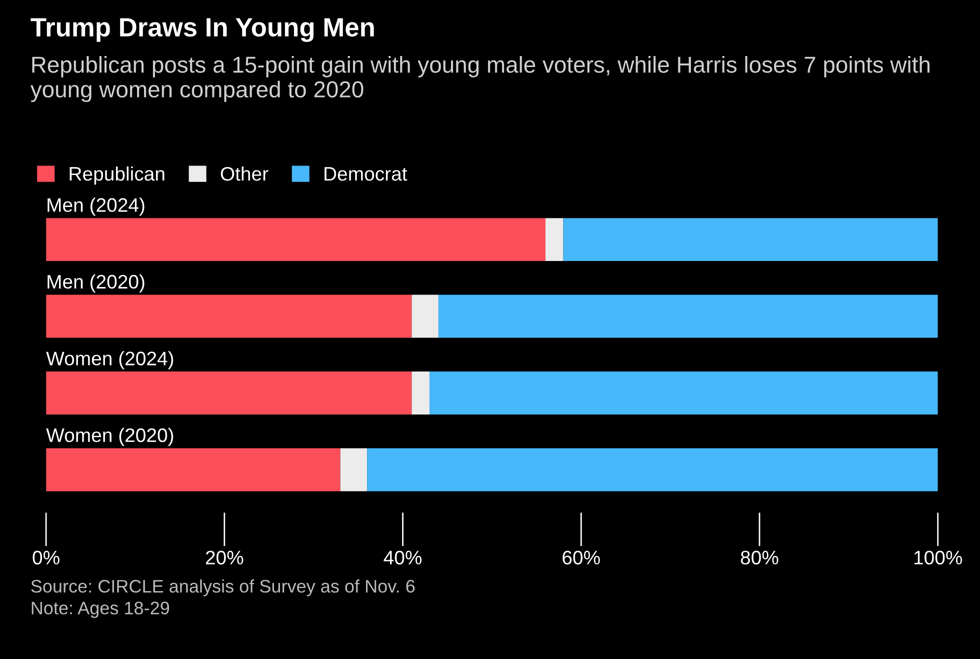 This screenshot has height=659, width=980. What do you see at coordinates (759, 557) in the screenshot?
I see `x-tick-label: 80%` at bounding box center [759, 557].